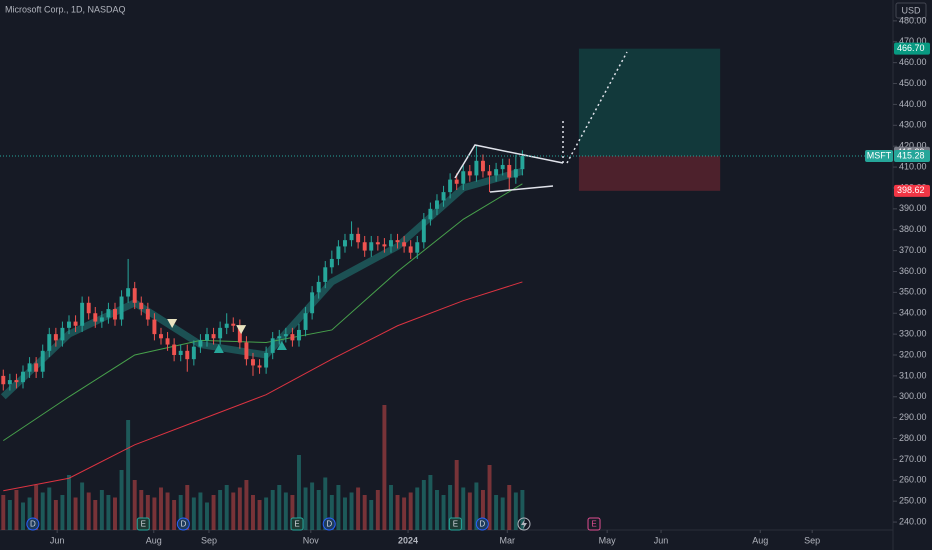 This screenshot has height=550, width=932. Describe the element at coordinates (524, 524) in the screenshot. I see `event-flash` at that location.